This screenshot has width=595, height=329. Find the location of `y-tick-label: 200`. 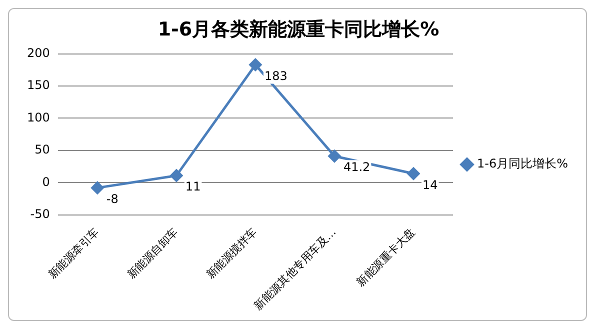

y-tick-label: 200 is located at coordinates (38, 53).